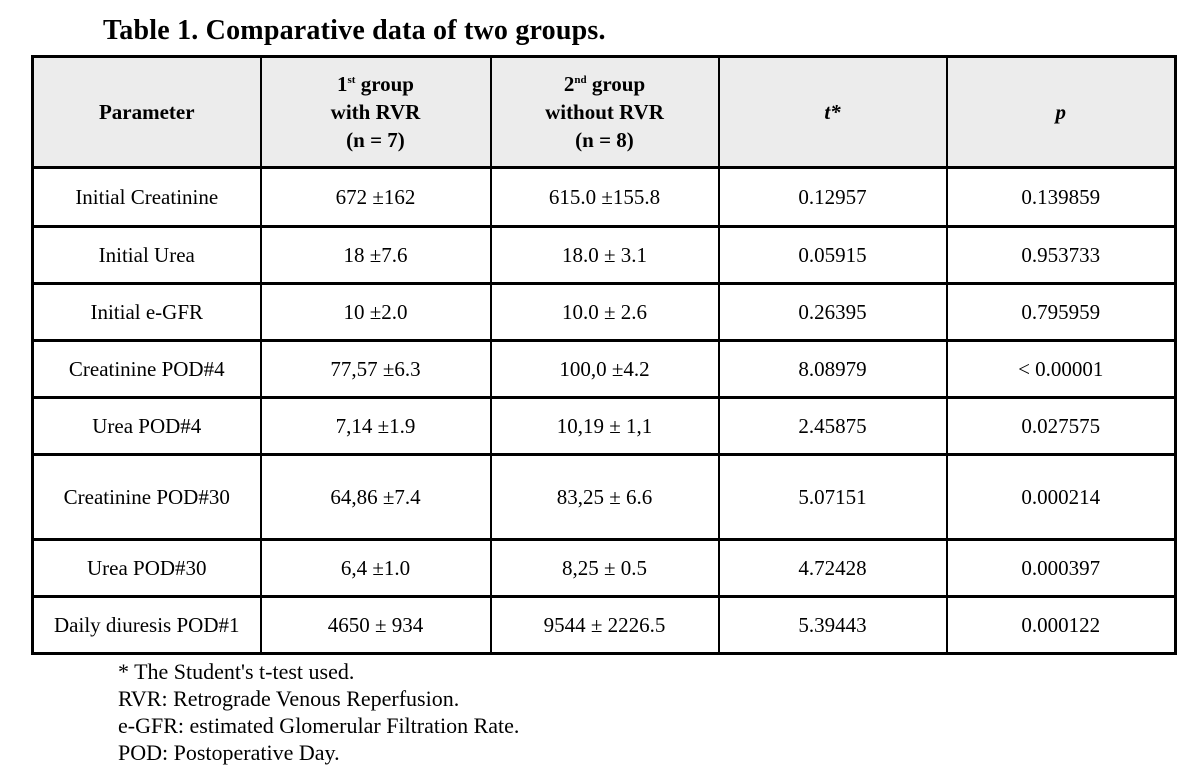  I want to click on cell-parameter: Initial e-GFR, so click(146, 312).